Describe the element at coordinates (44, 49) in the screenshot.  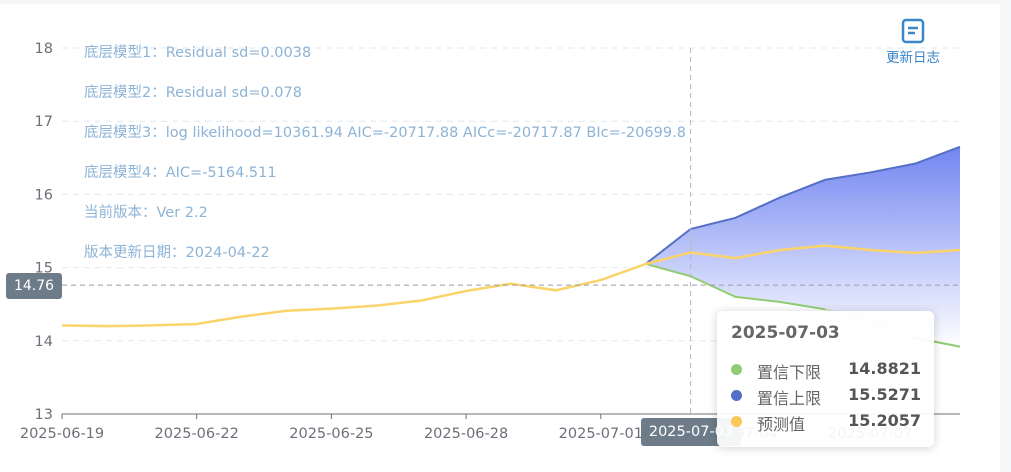
I see `y-tick-label: 18` at that location.